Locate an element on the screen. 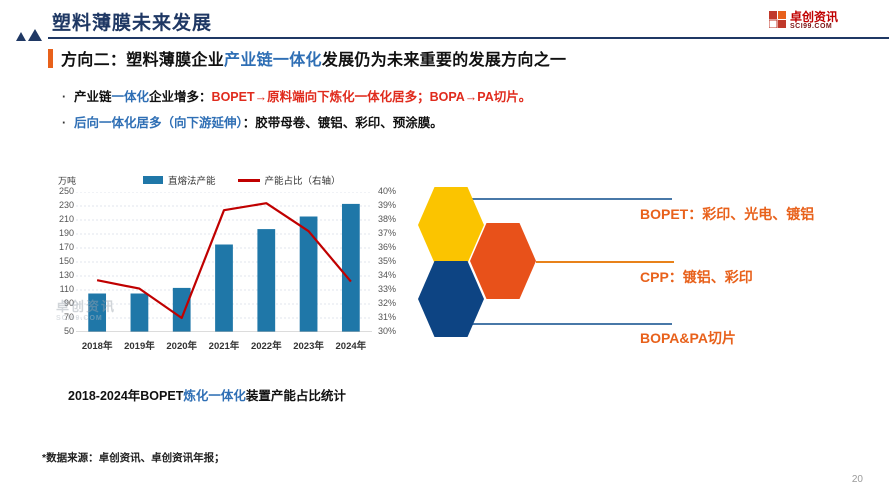 The width and height of the screenshot is (889, 500). bullet-1-seg1: 产业链 is located at coordinates (93, 97).